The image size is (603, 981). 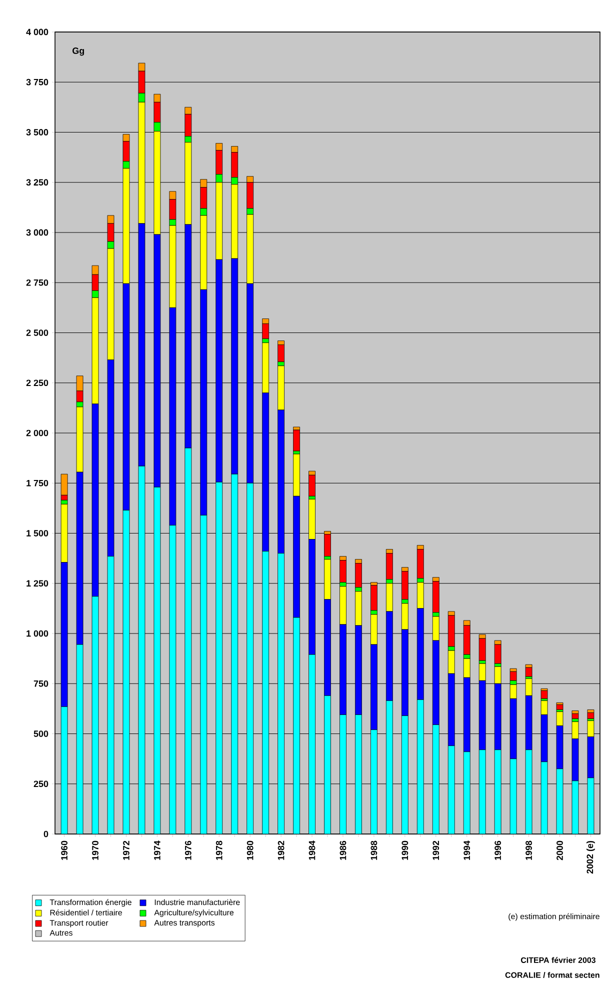 I want to click on x-tick-label: 1960, so click(x=64, y=850).